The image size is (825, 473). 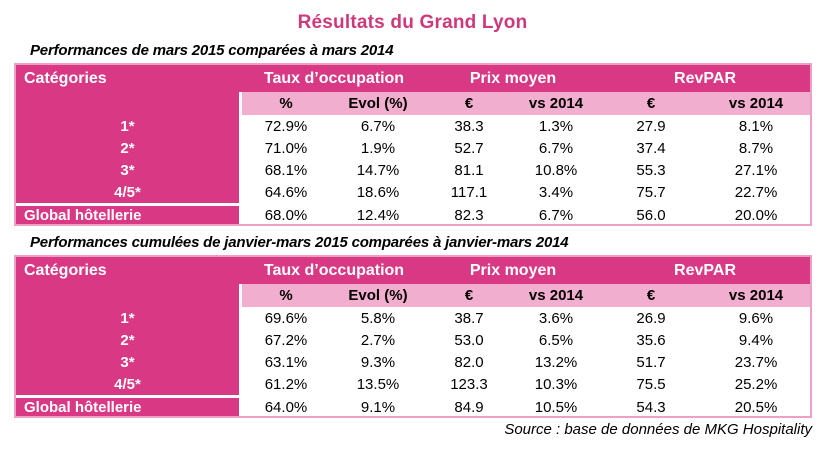 What do you see at coordinates (756, 384) in the screenshot?
I see `value-cell: 25.2%` at bounding box center [756, 384].